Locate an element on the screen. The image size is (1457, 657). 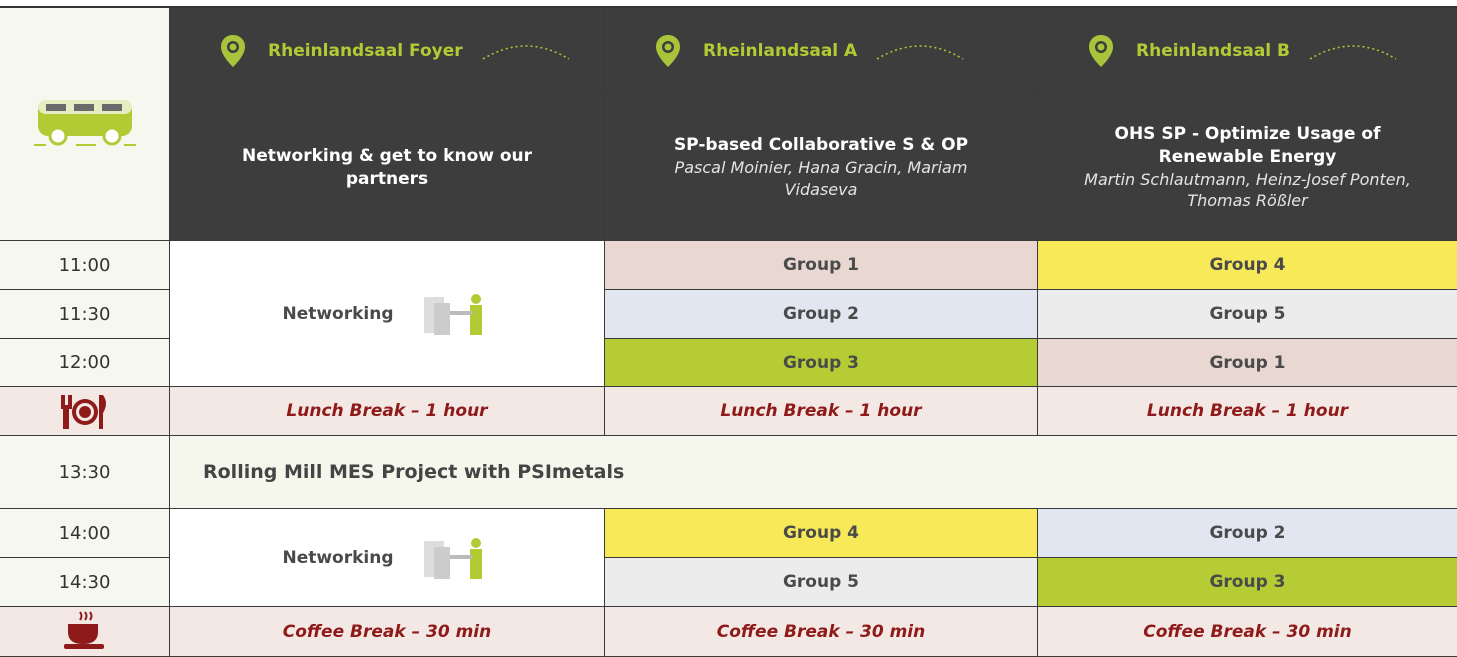
session-title: SP-based Collaborative S & OP is located at coordinates (821, 145).